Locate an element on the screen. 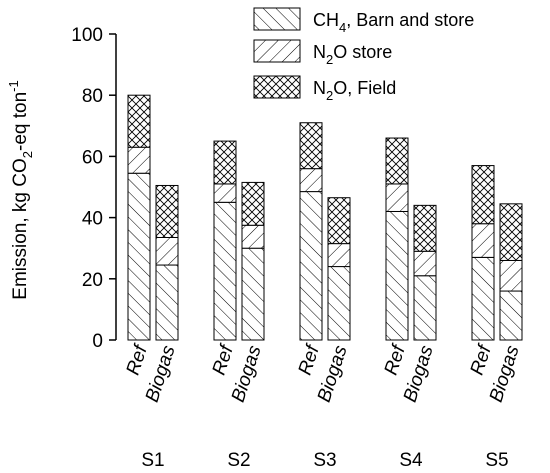 Image resolution: width=550 pixels, height=473 pixels. group-label: S4 is located at coordinates (411, 460).